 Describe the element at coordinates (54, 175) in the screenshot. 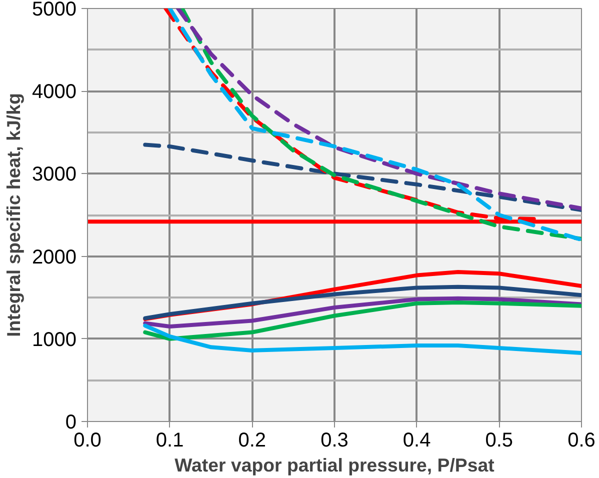

I see `y-tick-label: 3000` at that location.